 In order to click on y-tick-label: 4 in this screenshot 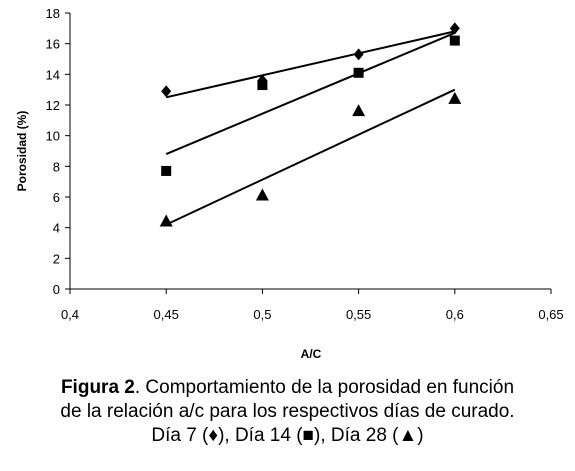, I will do `click(56, 228)`.